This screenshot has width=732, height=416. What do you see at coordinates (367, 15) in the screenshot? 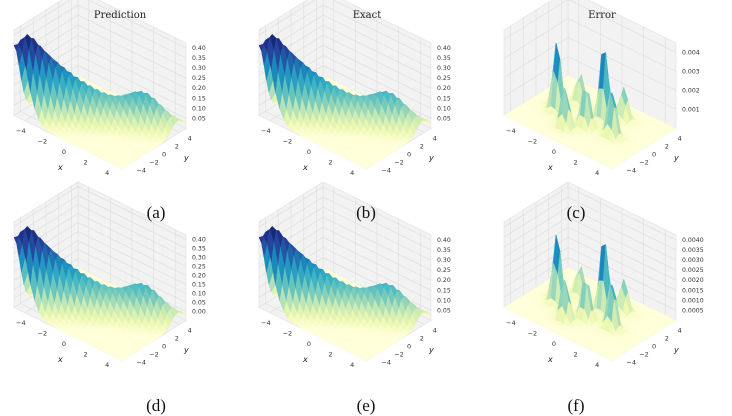
I see `column-title-exact: Exact` at bounding box center [367, 15].